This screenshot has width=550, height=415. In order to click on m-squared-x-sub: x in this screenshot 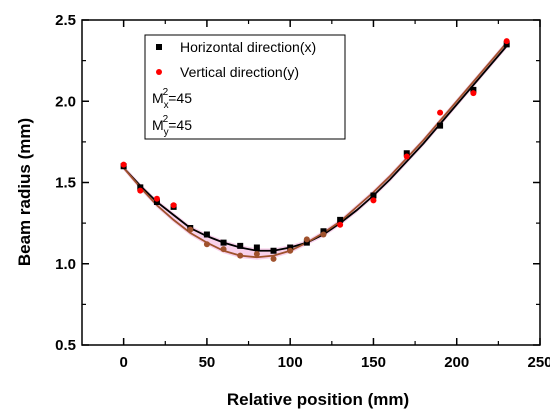, I will do `click(166, 105)`.